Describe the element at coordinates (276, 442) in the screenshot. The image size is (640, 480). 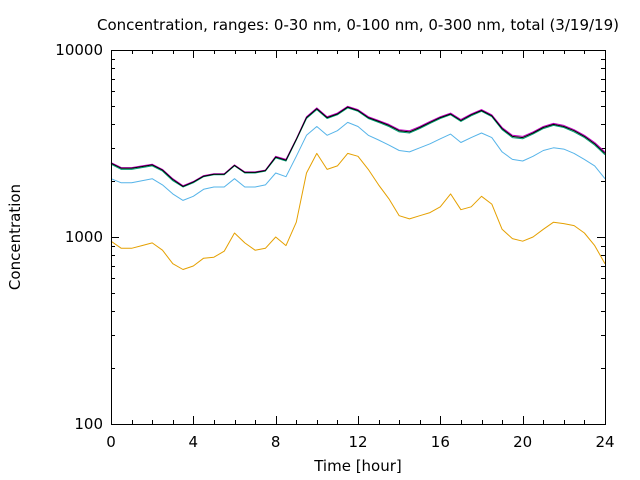
I see `x-tick-label: 8` at that location.